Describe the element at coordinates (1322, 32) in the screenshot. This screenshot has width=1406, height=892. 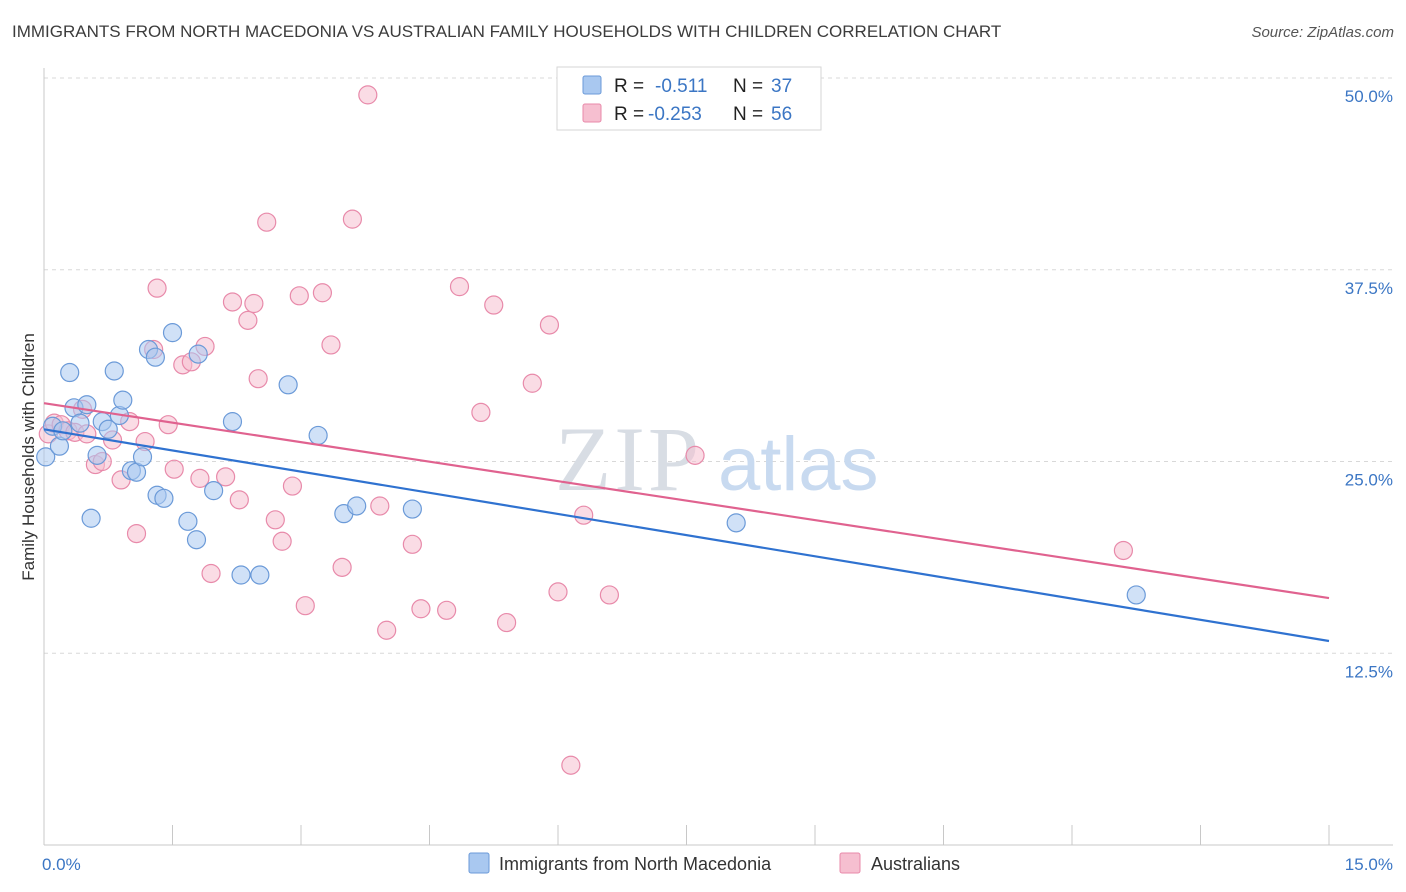
I see `source-credit: Source: ZipAtlas.com` at that location.